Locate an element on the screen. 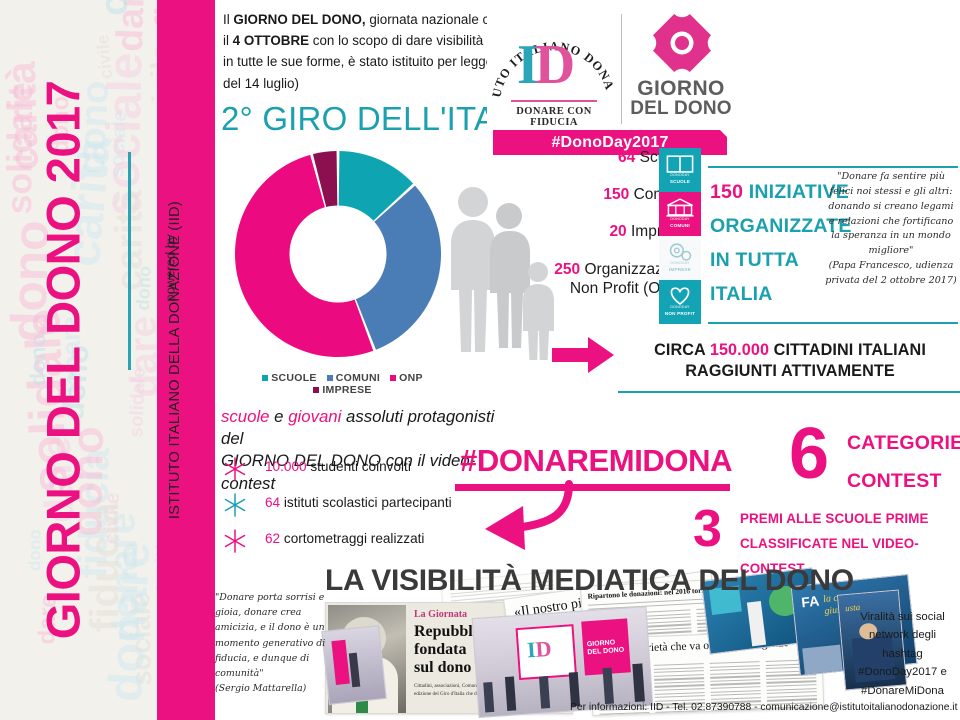 This screenshot has width=960, height=720. badge-scuole: DONODAY SCUOLE is located at coordinates (680, 170).